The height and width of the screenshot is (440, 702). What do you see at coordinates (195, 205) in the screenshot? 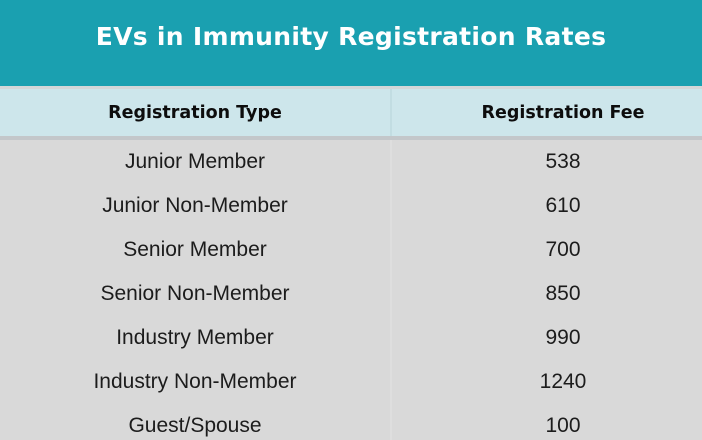
I see `registration-type-cell: Junior Non-Member` at bounding box center [195, 205].